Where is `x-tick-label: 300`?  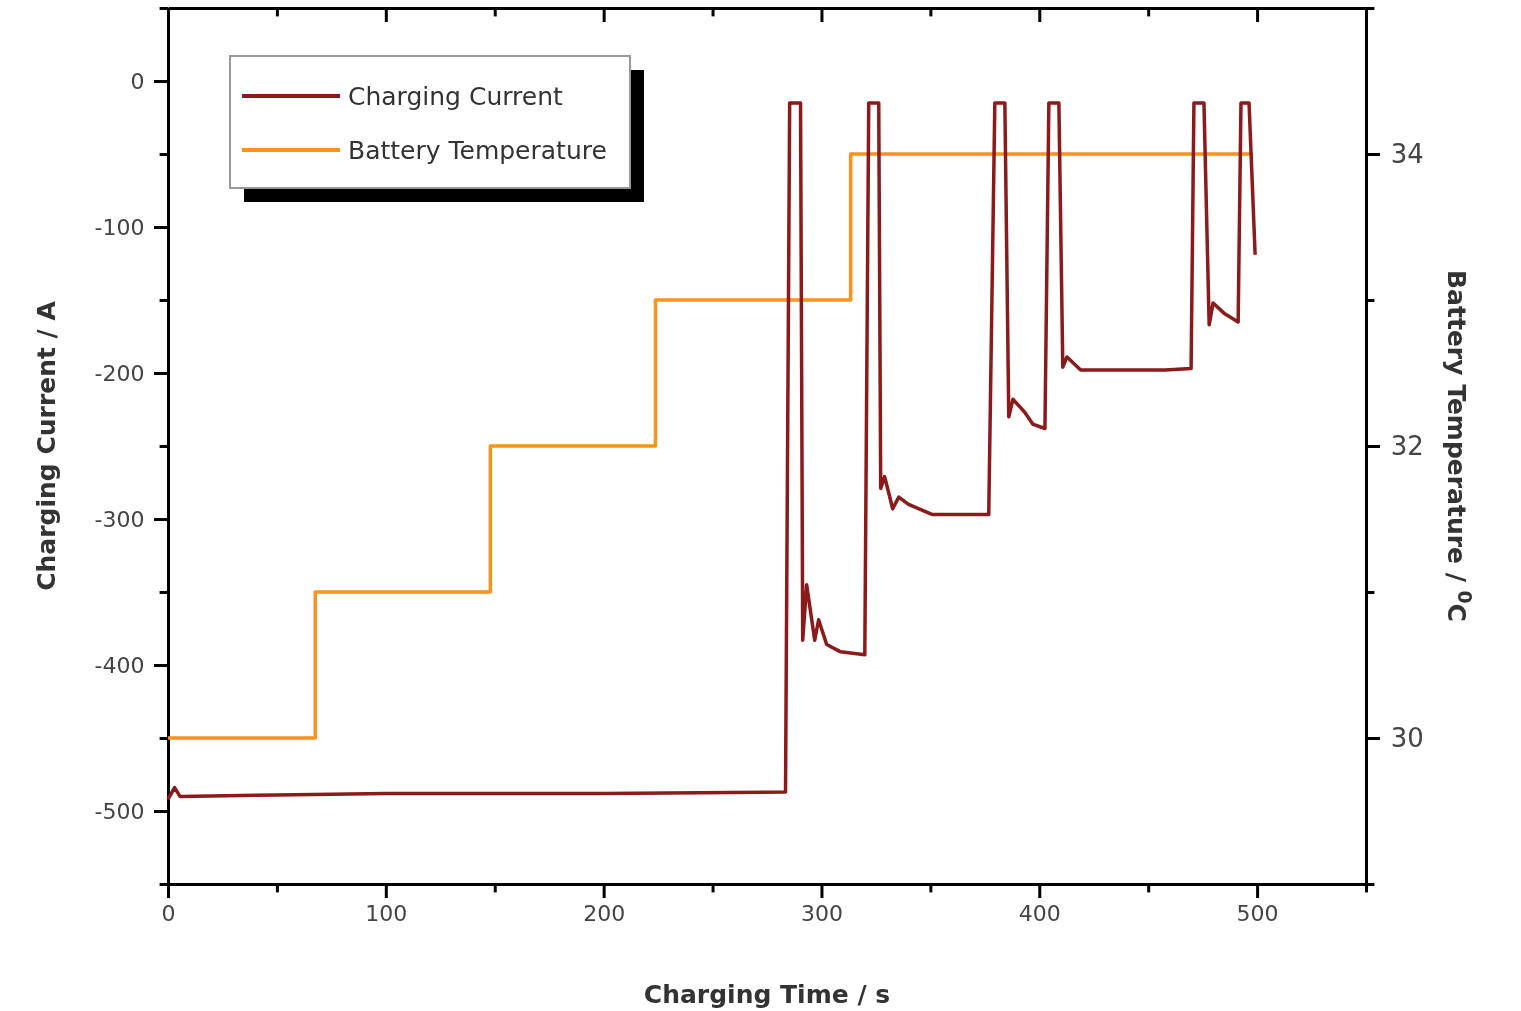 x-tick-label: 300 is located at coordinates (821, 913).